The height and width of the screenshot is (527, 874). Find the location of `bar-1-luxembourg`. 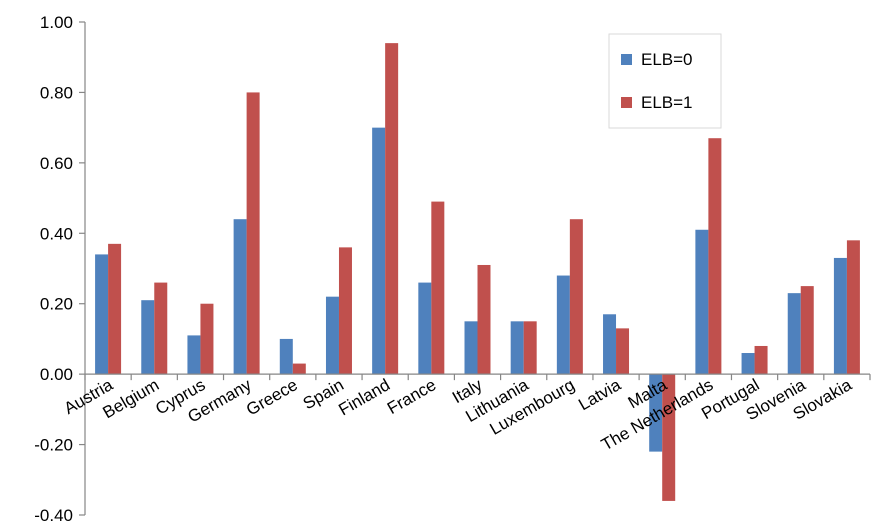

bar-1-luxembourg is located at coordinates (563, 325).